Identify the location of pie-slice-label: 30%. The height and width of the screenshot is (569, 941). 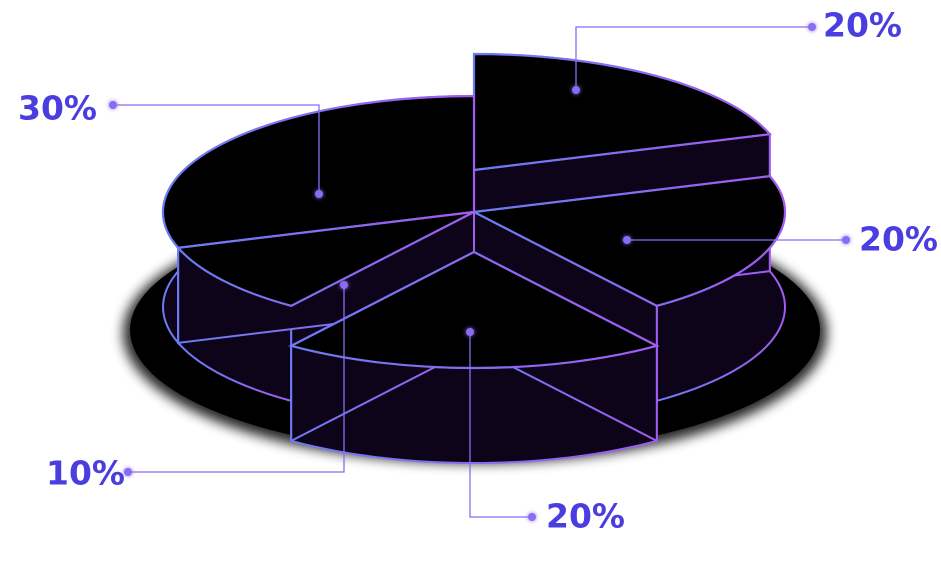
(57, 108).